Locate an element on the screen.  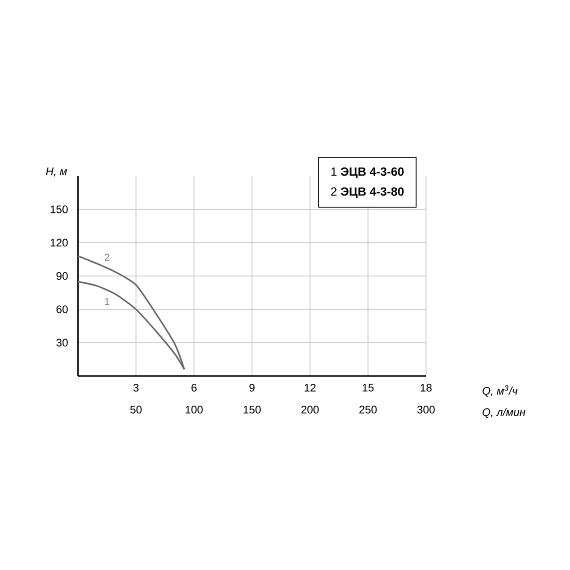
y-tick-label: 120 is located at coordinates (59, 242).